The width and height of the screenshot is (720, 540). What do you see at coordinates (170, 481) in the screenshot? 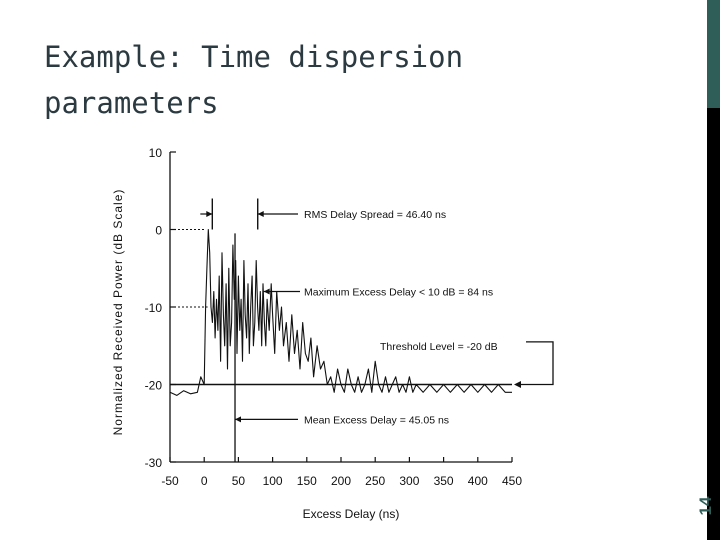
I see `x-tick-label: -50` at bounding box center [170, 481].